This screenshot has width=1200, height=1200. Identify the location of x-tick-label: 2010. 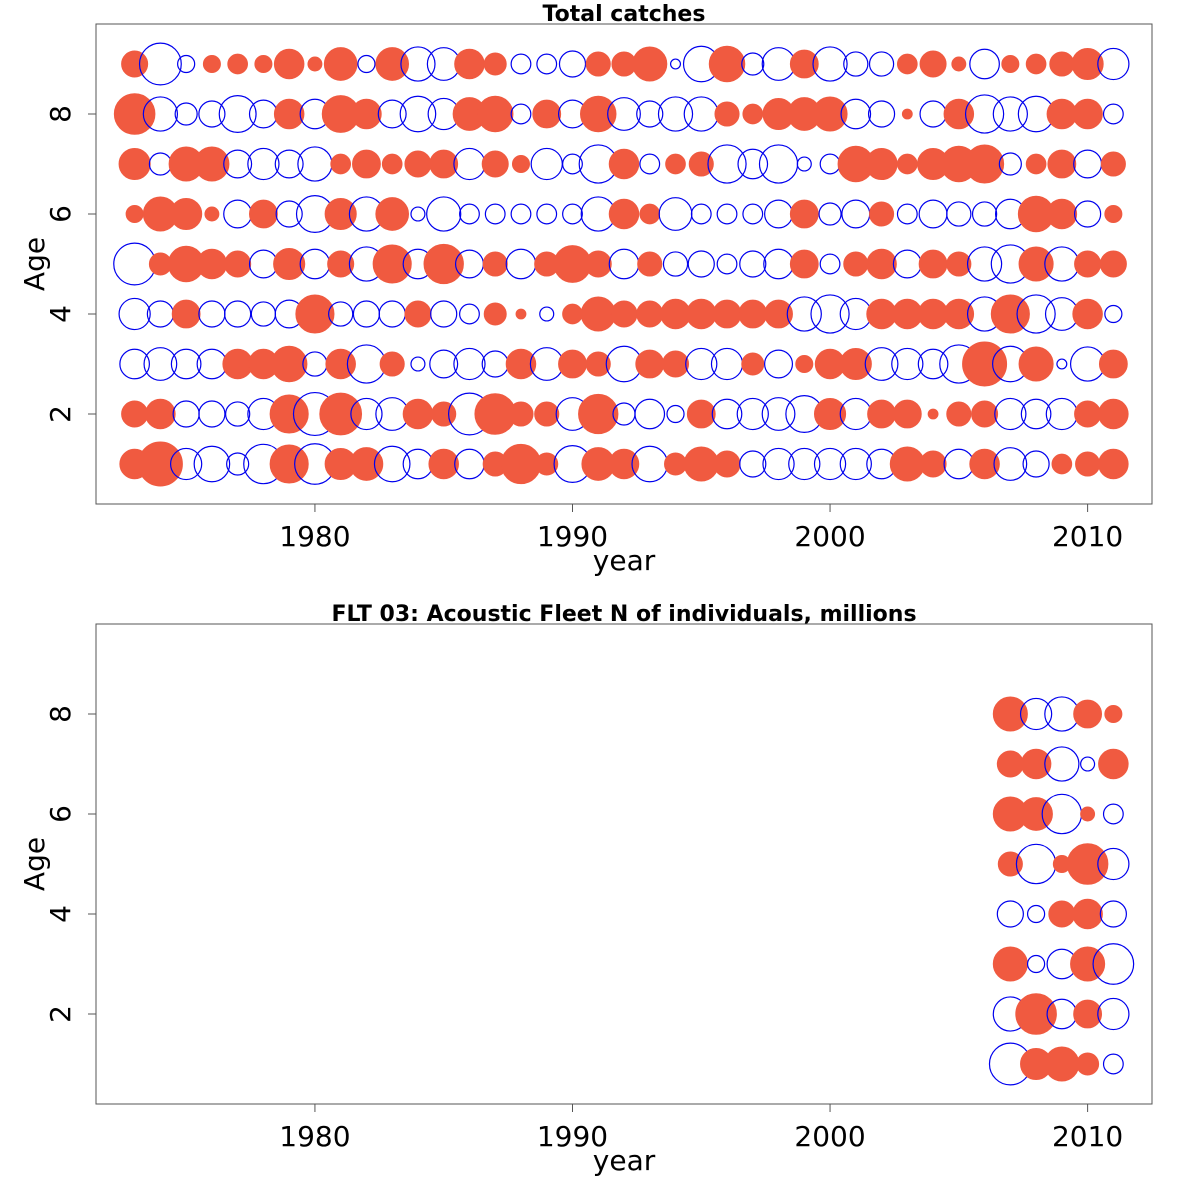
(1087, 536).